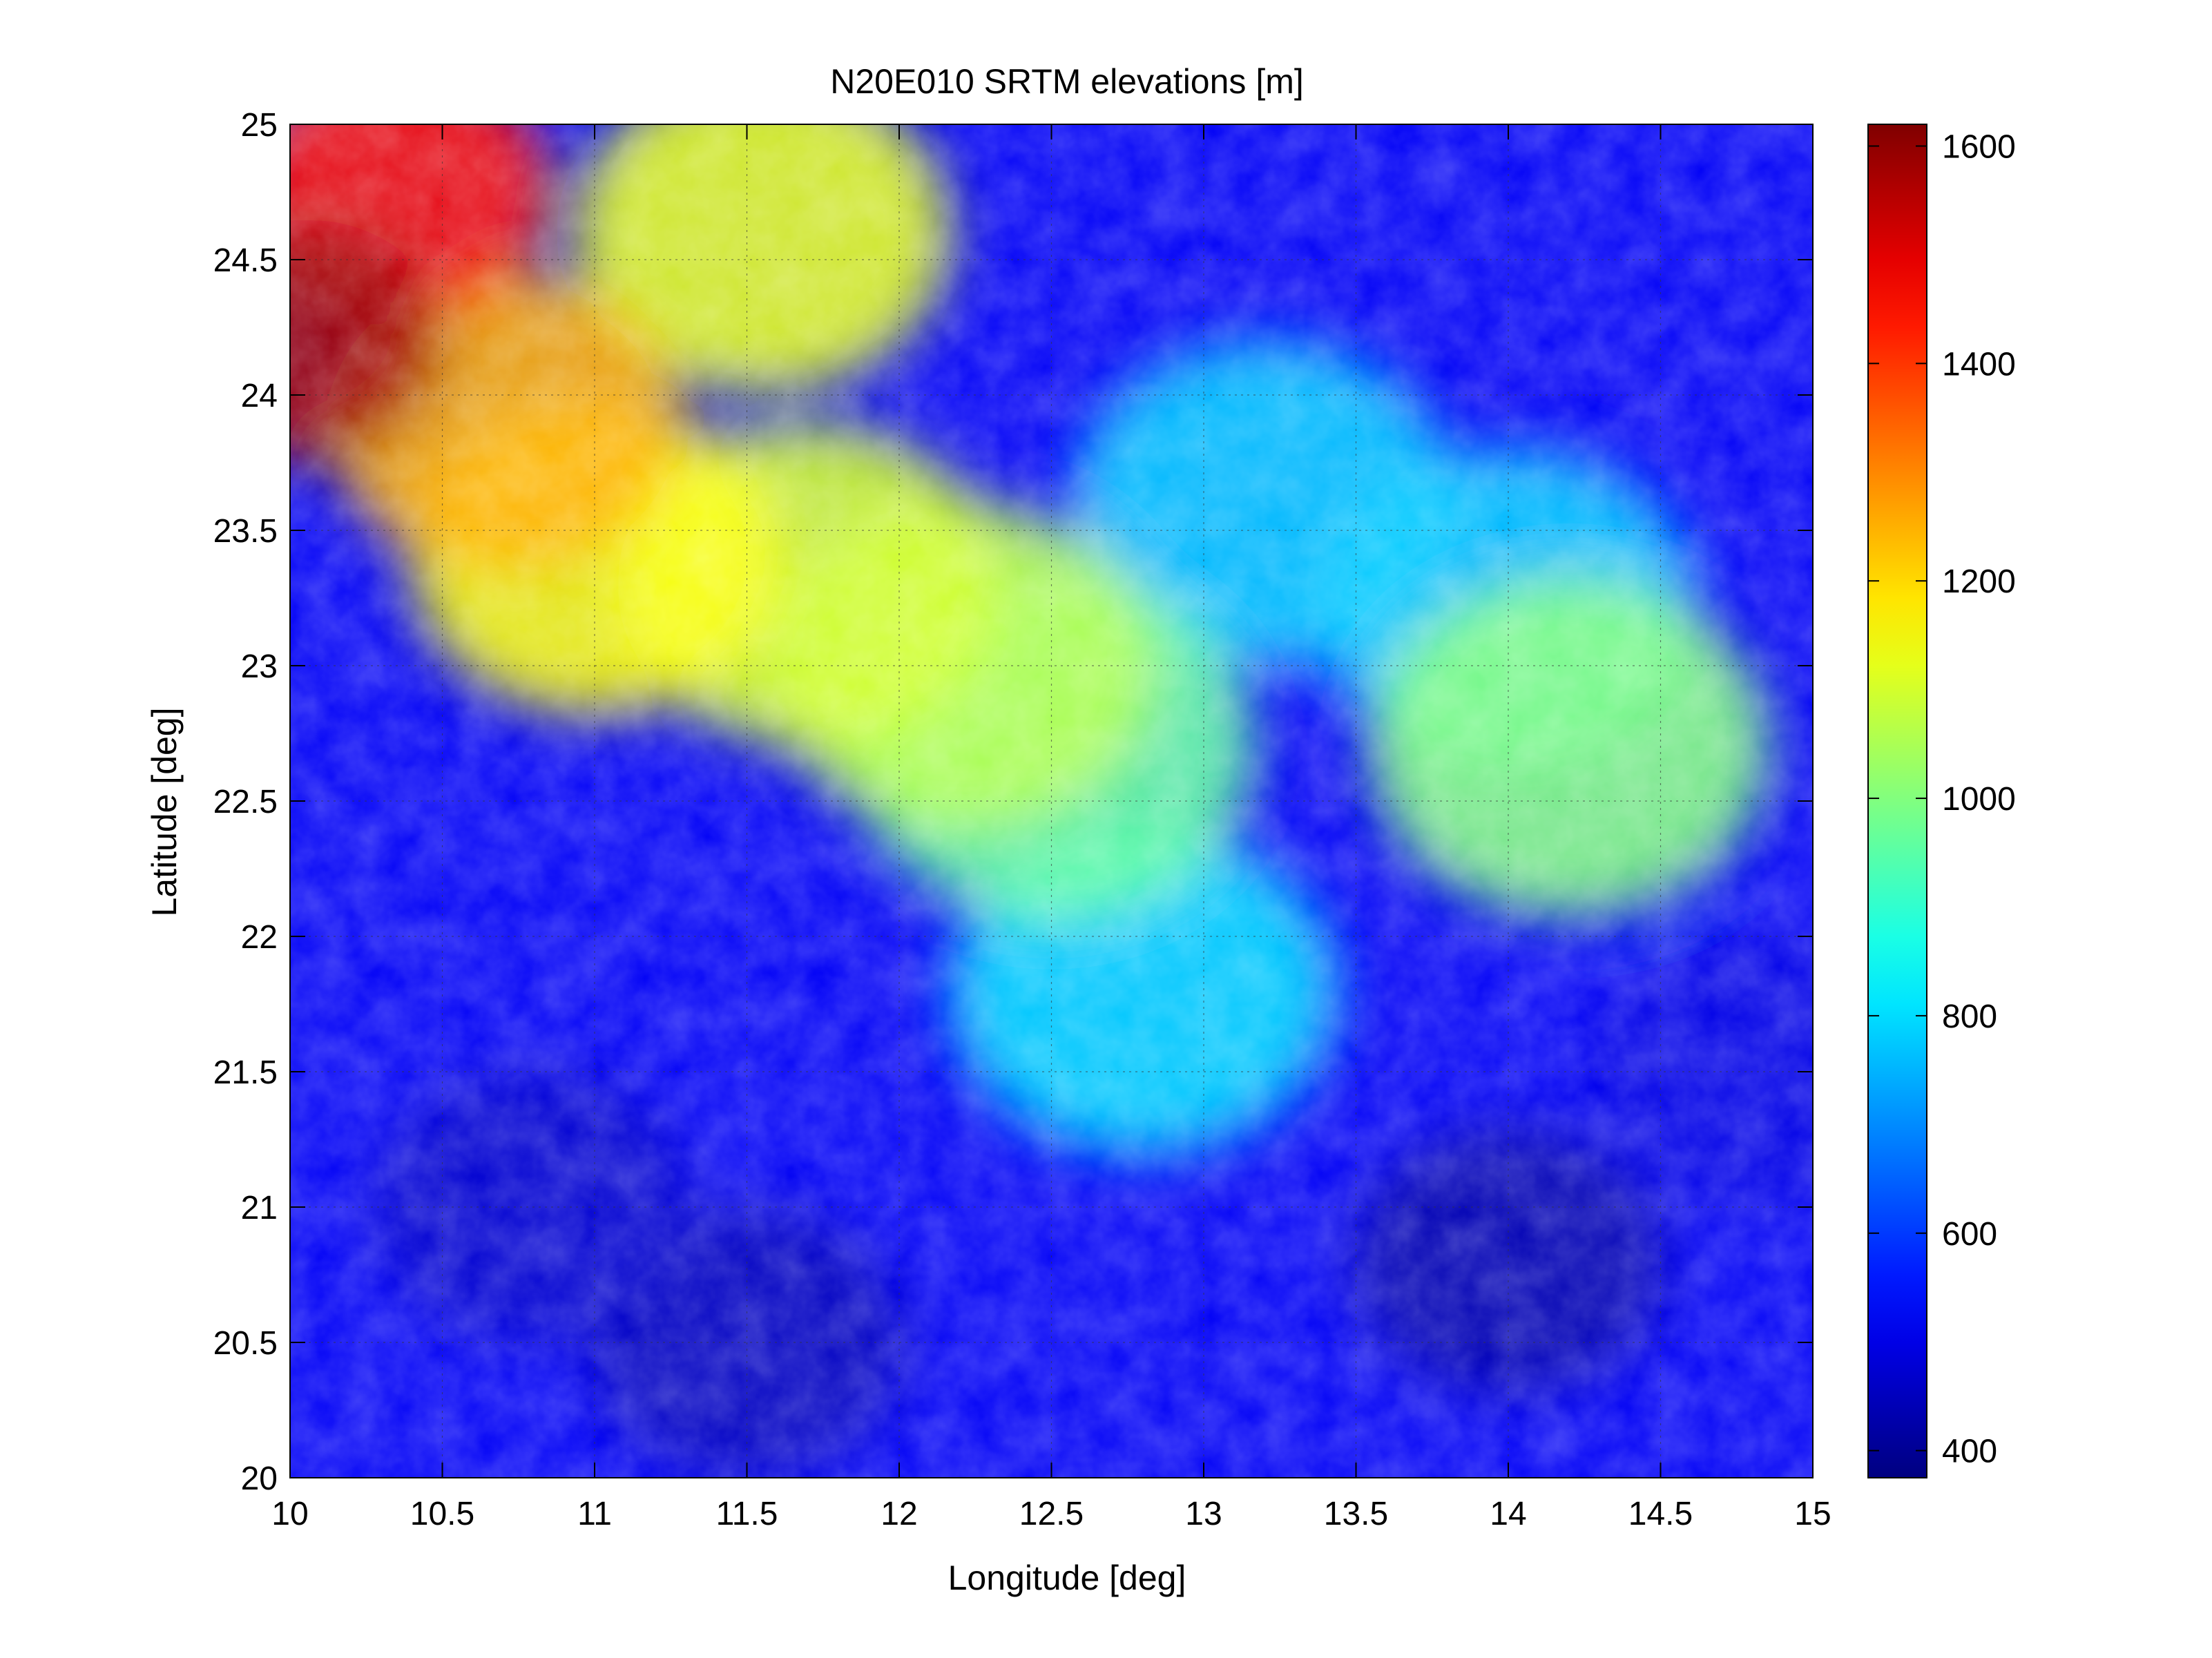  What do you see at coordinates (1979, 799) in the screenshot?
I see `colorbar-tick-label: 1000` at bounding box center [1979, 799].